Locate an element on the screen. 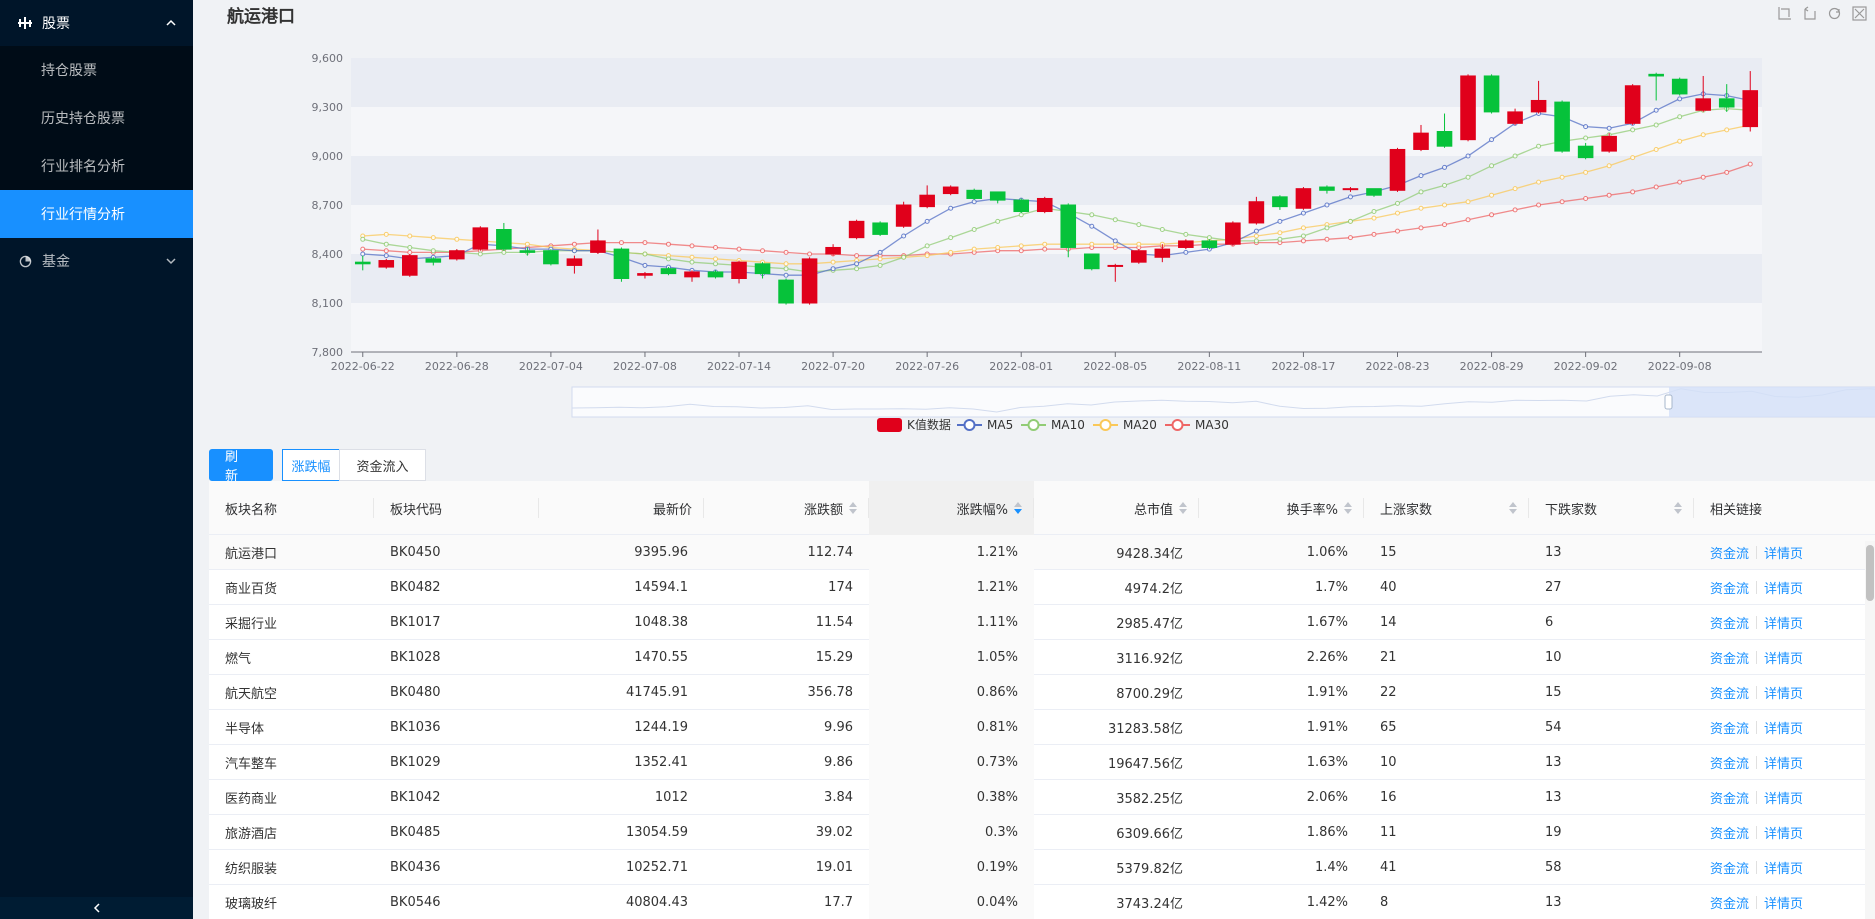 The image size is (1875, 919). header-label: 上涨家数 is located at coordinates (1406, 510).